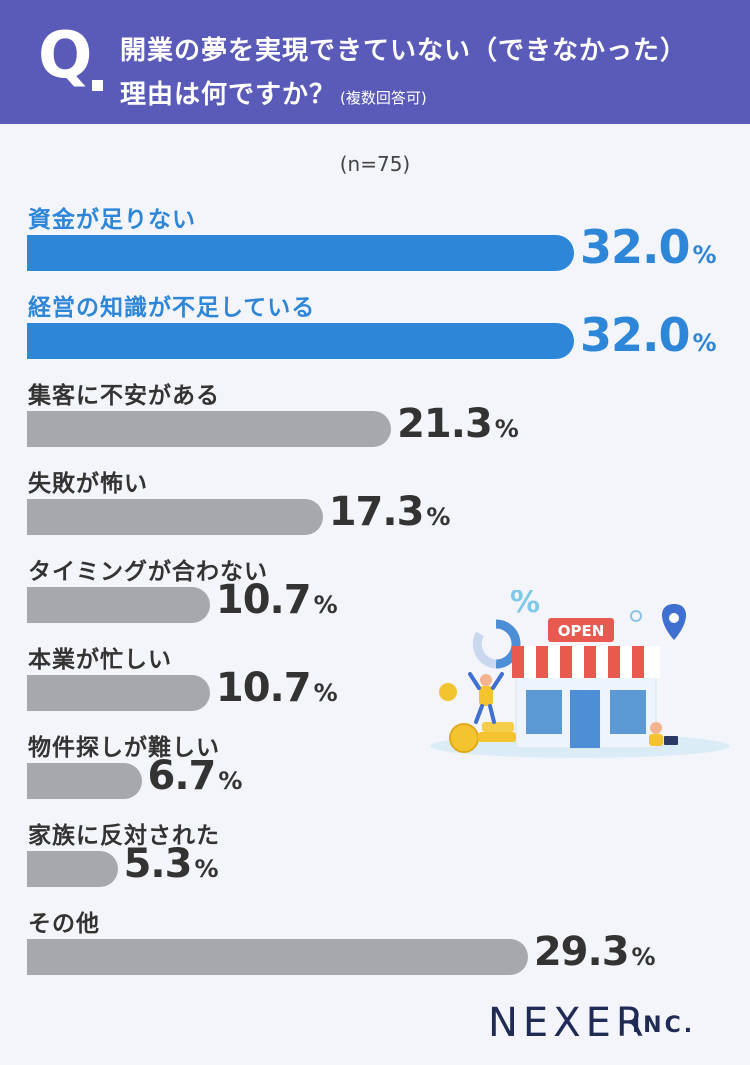 This screenshot has width=750, height=1065. Describe the element at coordinates (448, 692) in the screenshot. I see `coin-icon` at that location.